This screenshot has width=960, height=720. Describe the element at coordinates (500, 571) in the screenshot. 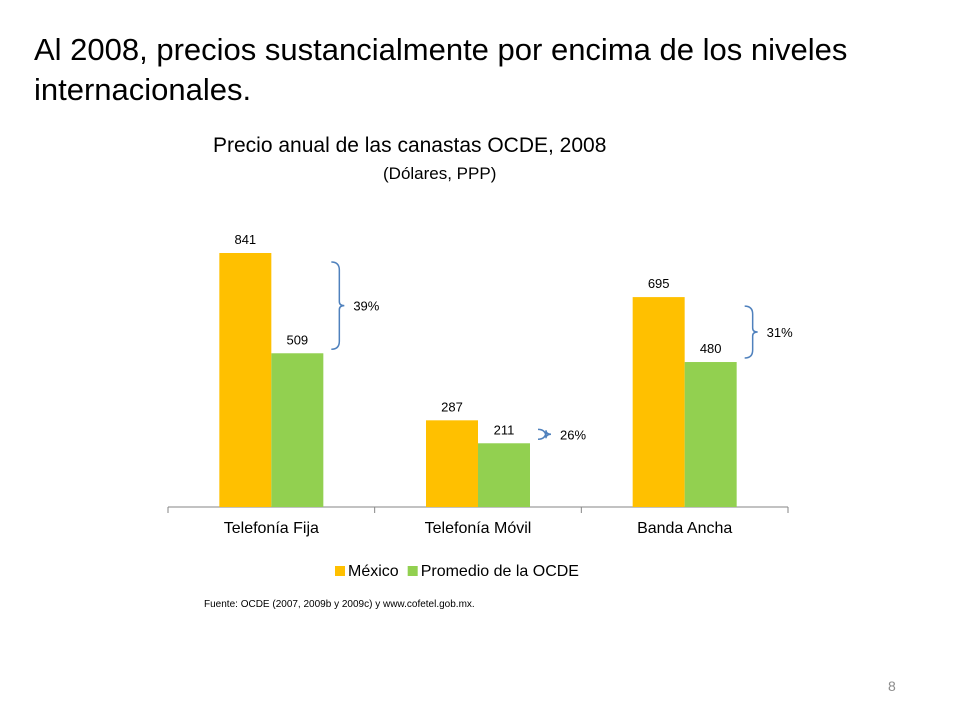

I see `legend-label: Promedio de la OCDE` at that location.